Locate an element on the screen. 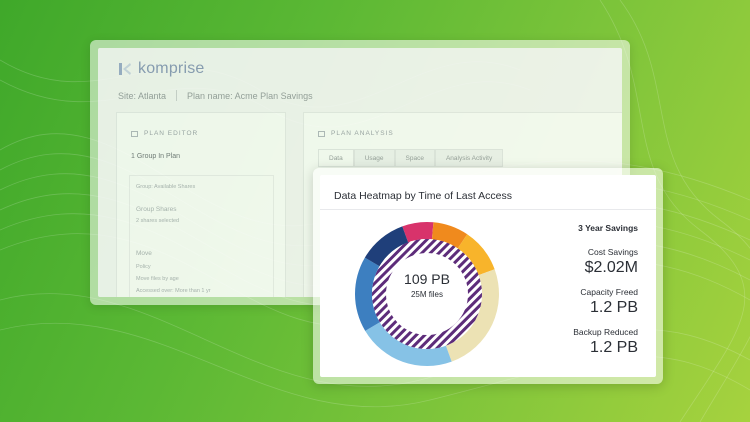 This screenshot has width=750, height=422. tab-usage: Usage is located at coordinates (374, 158).